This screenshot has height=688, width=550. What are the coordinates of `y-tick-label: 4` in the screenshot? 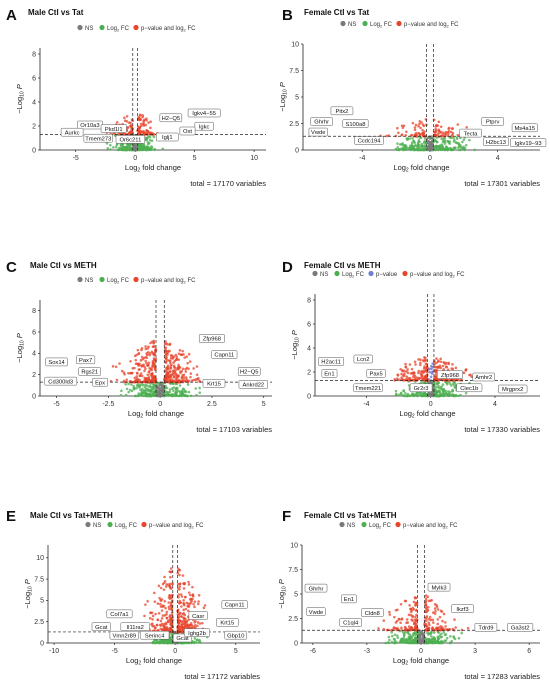 It's located at (309, 348).